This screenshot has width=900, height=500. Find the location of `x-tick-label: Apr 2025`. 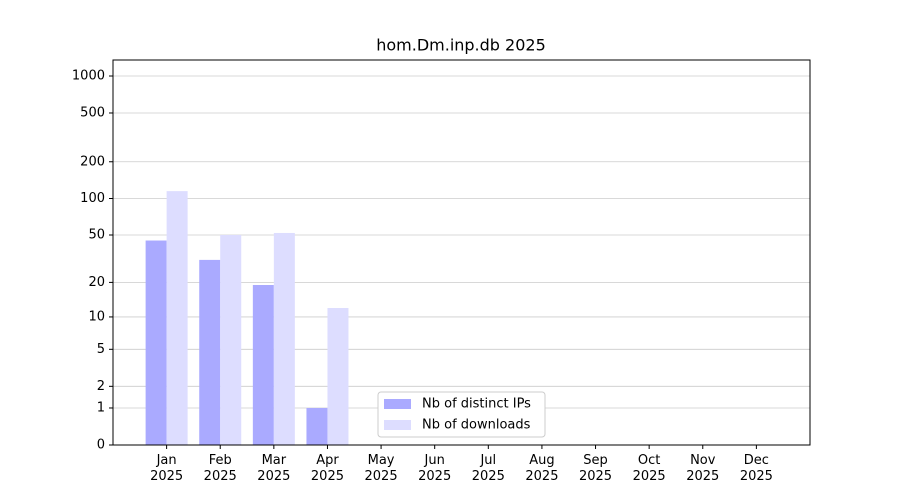

x-tick-label: Apr 2025 is located at coordinates (327, 468).